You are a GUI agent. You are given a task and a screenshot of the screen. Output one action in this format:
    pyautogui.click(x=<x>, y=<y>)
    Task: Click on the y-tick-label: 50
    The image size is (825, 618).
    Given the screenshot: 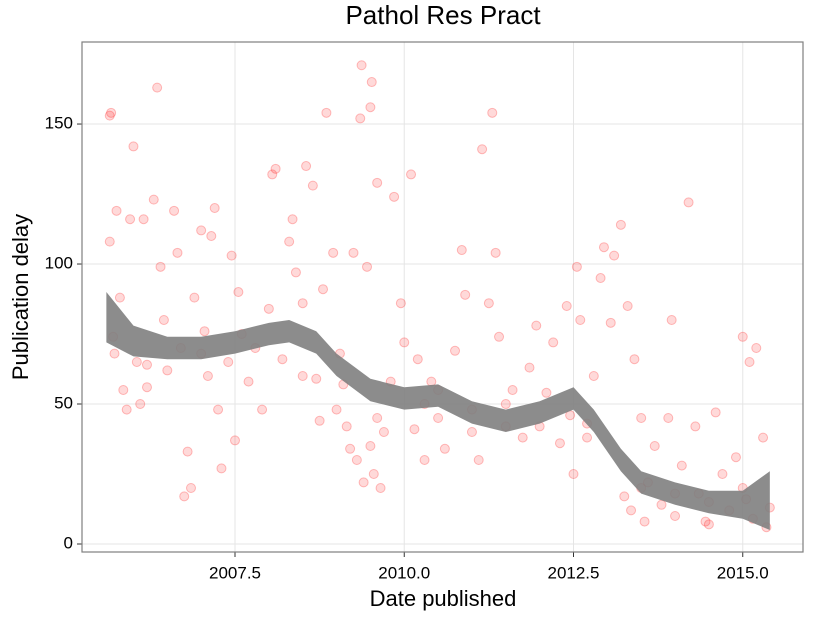 What is the action you would take?
    pyautogui.click(x=63, y=402)
    